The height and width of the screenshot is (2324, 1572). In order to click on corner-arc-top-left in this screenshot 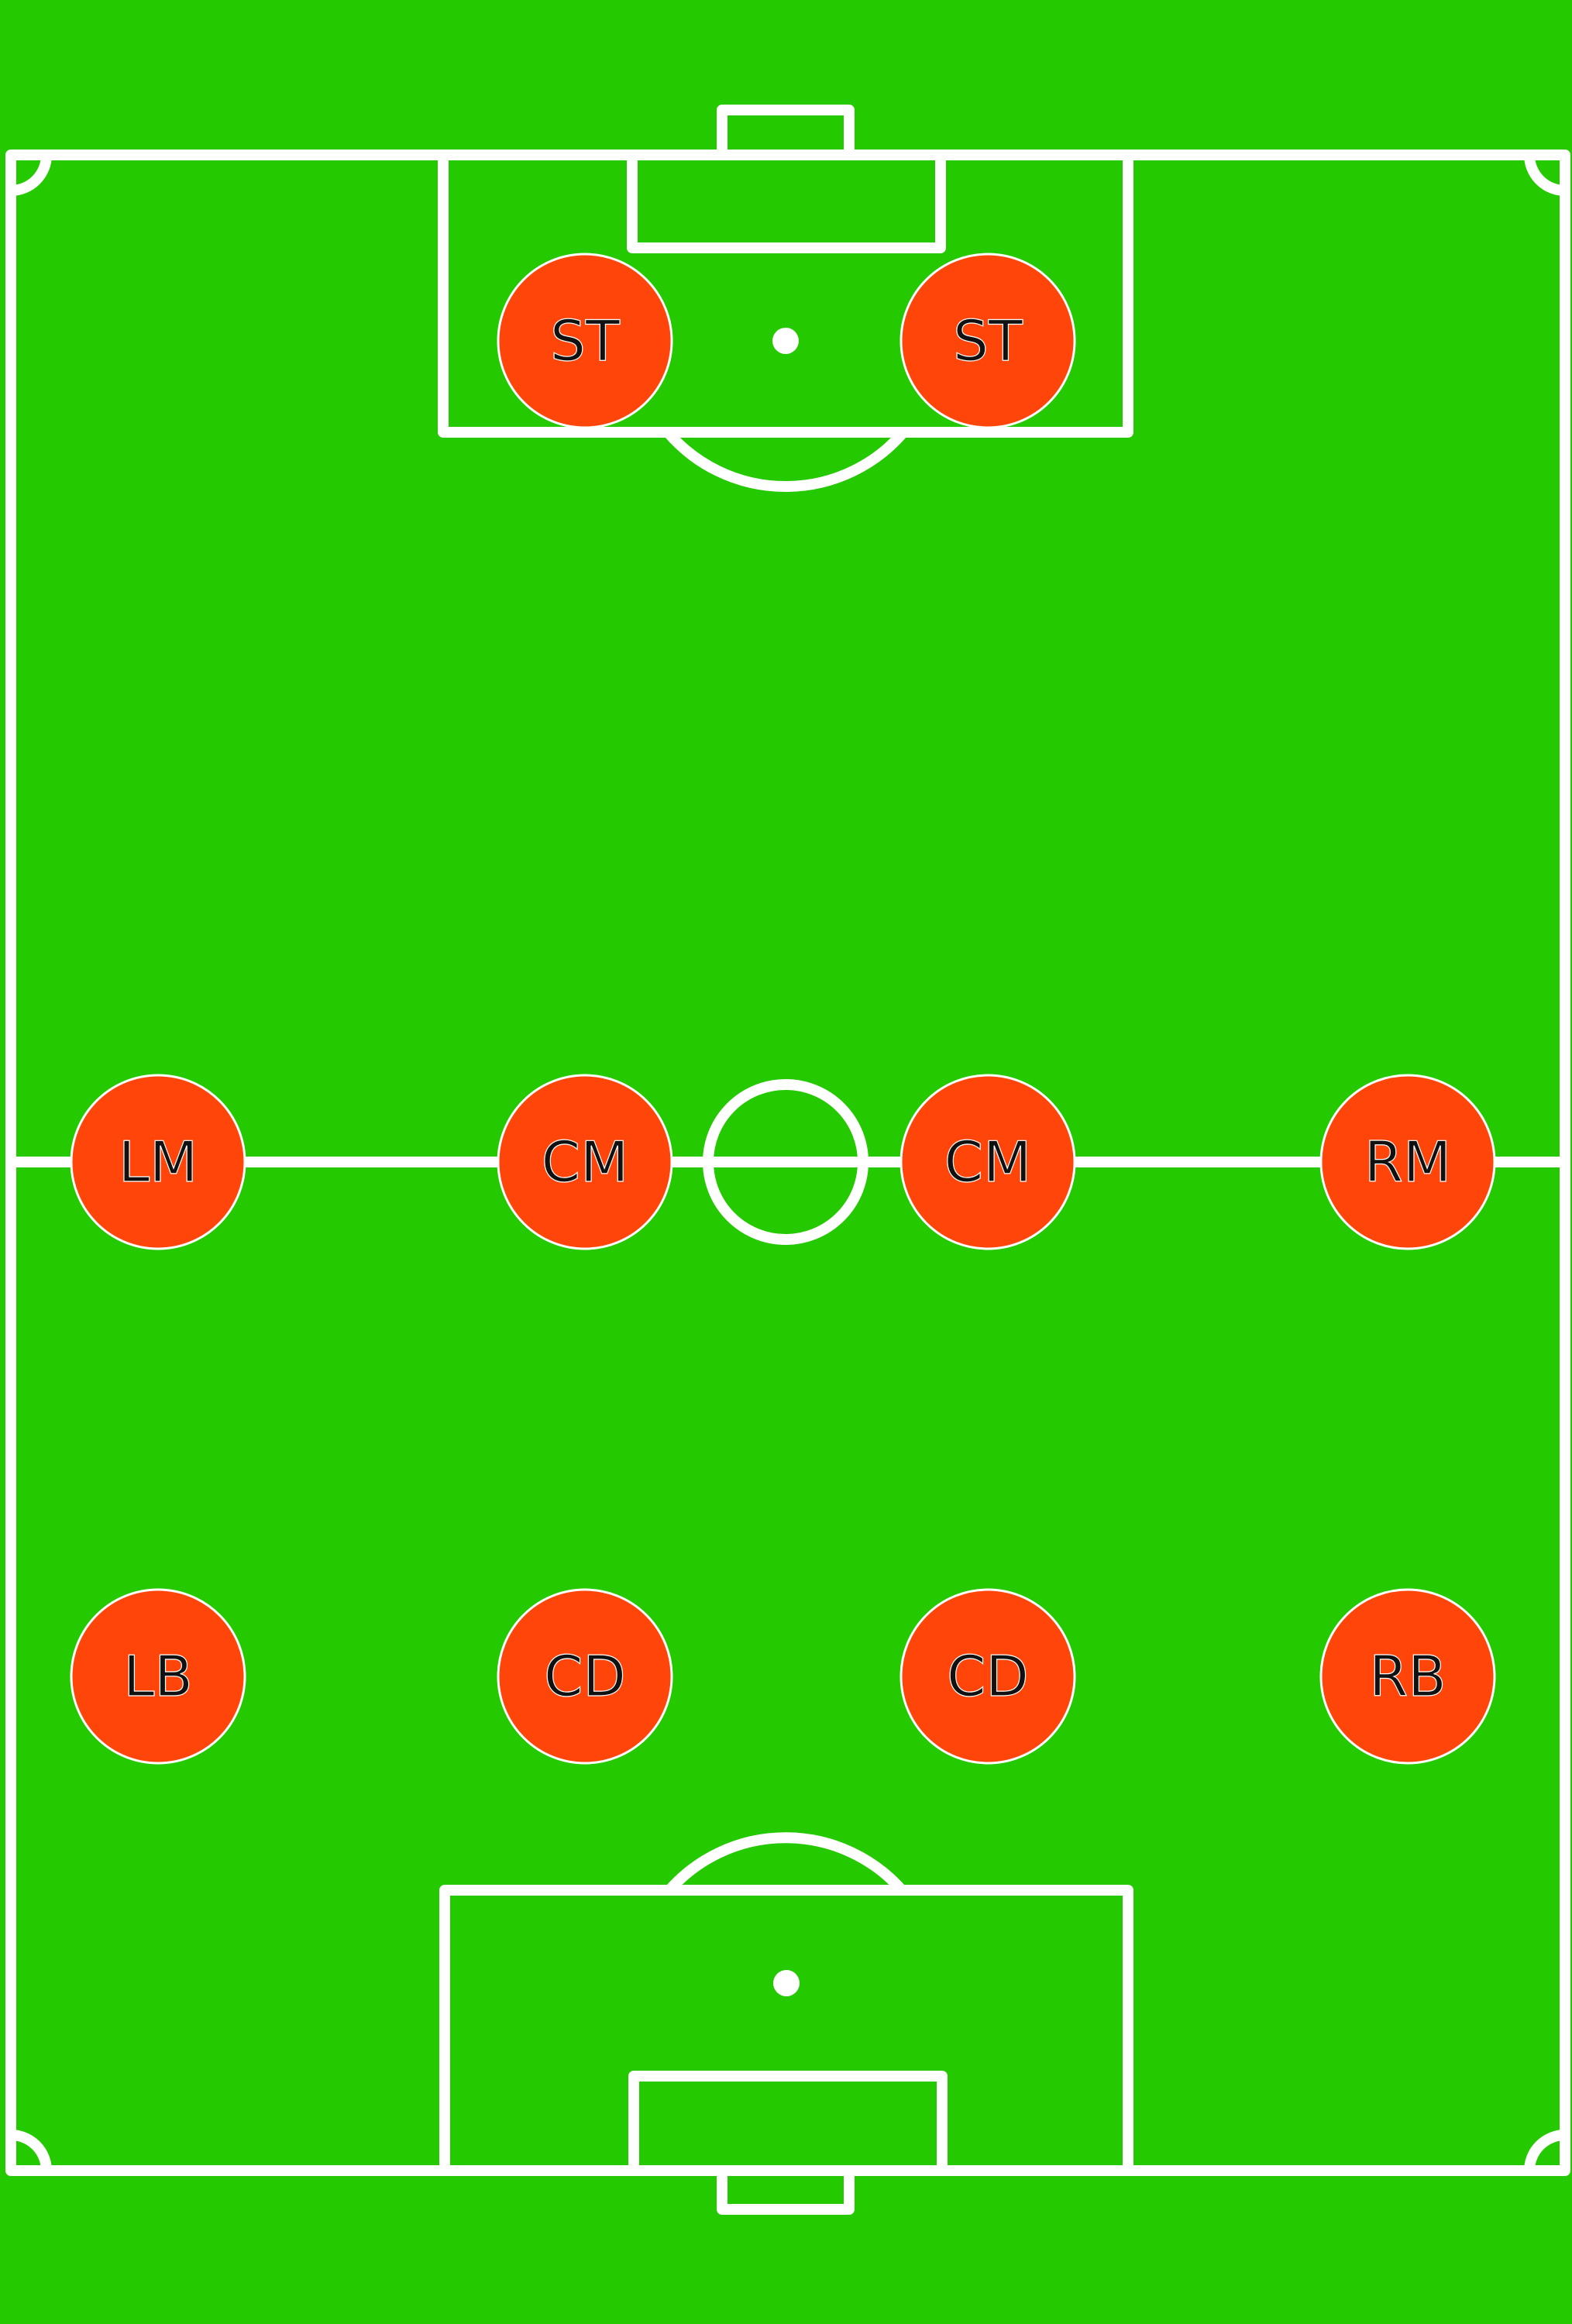, I will do `click(31, 175)`.